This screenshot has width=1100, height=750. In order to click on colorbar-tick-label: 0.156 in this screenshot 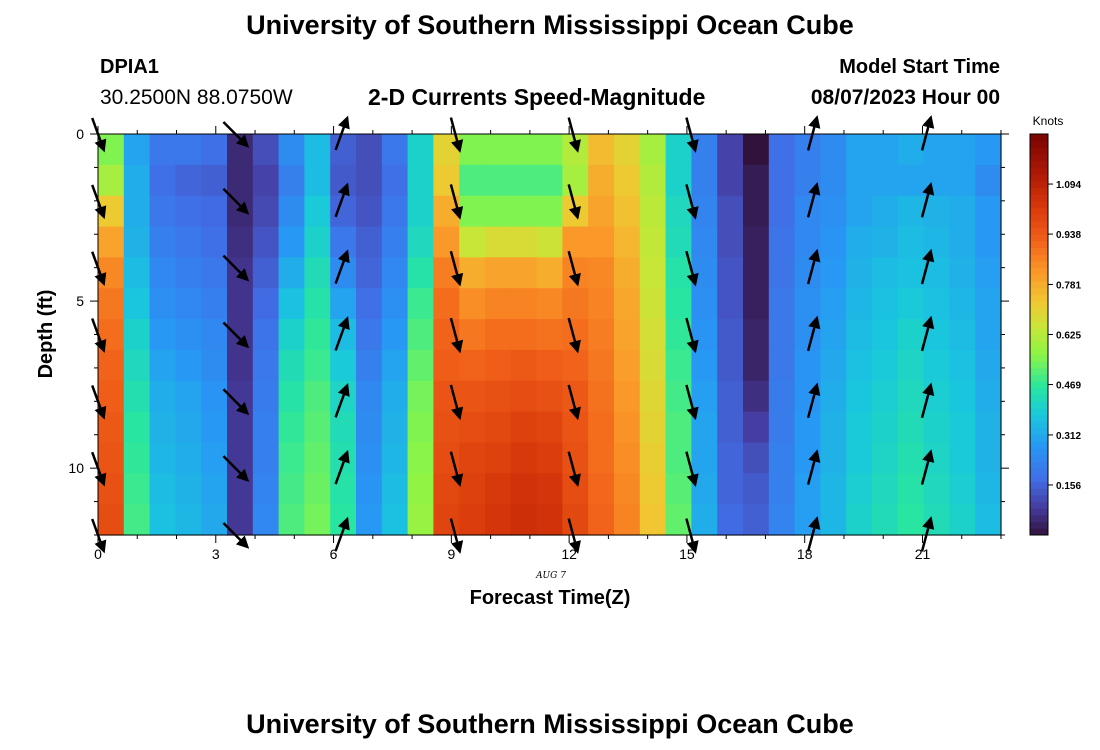, I will do `click(1068, 486)`.